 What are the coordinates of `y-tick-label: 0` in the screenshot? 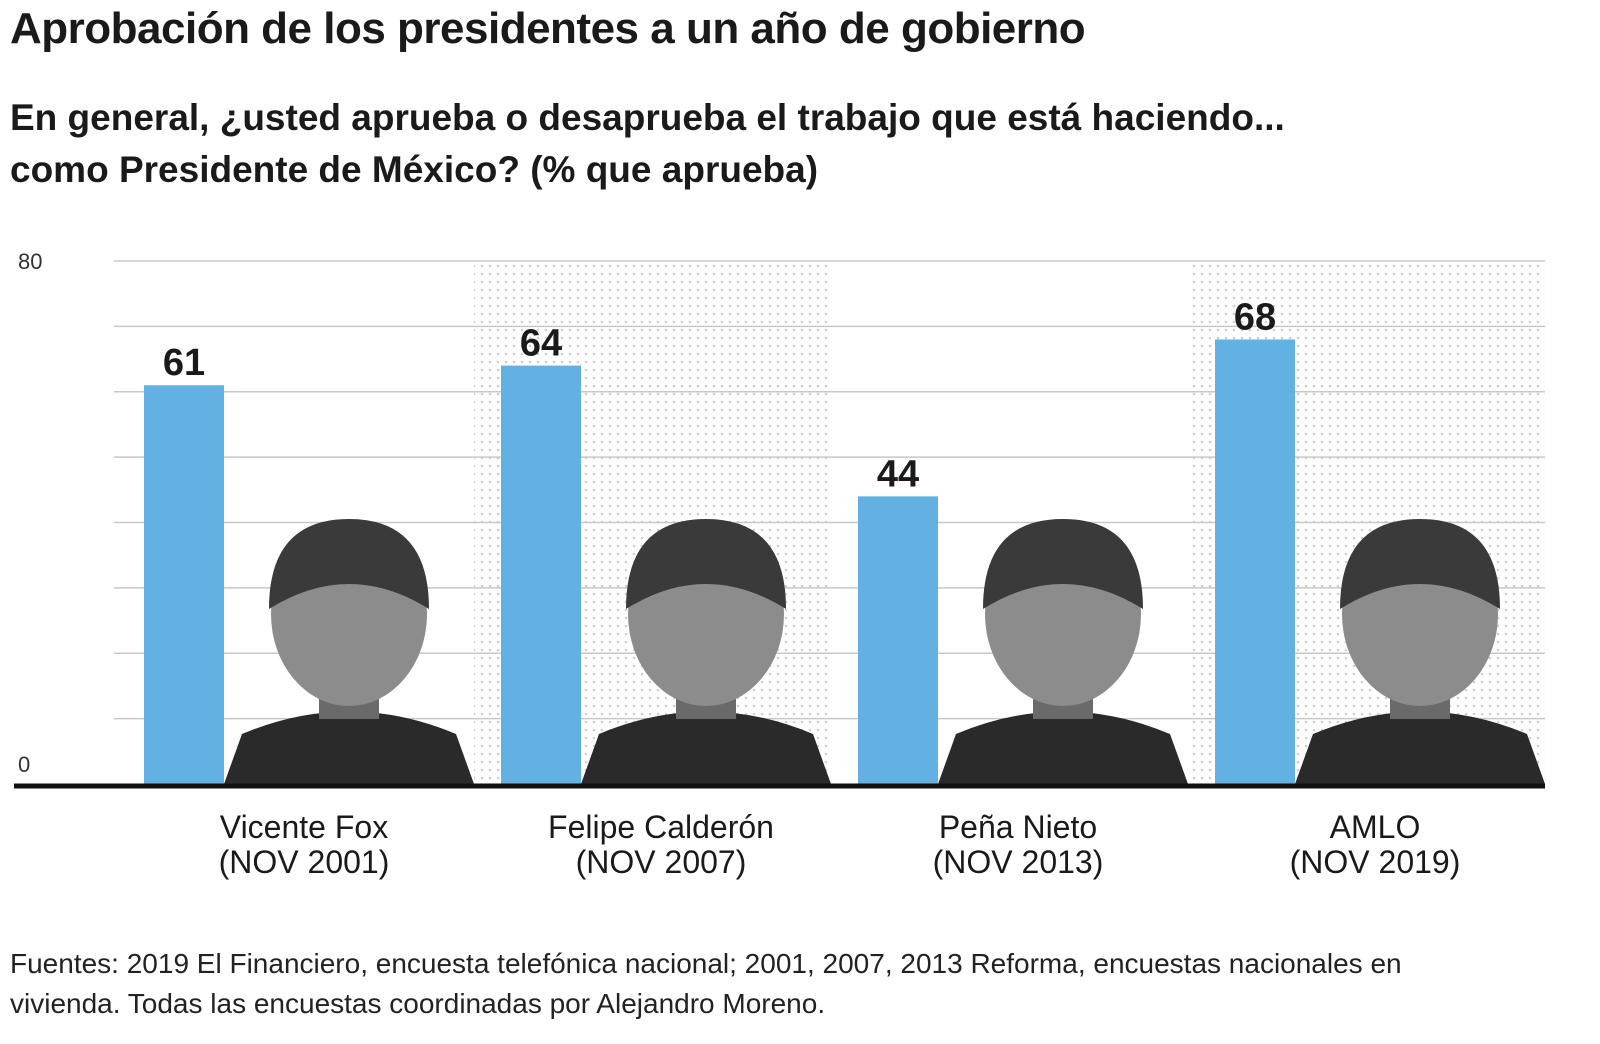 It's located at (24, 764).